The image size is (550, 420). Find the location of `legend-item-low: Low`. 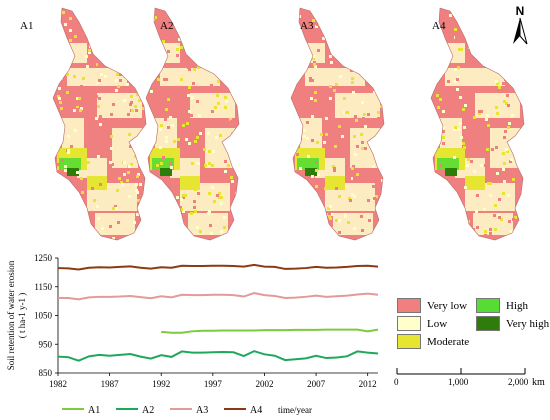

legend-item-low: Low is located at coordinates (422, 323).